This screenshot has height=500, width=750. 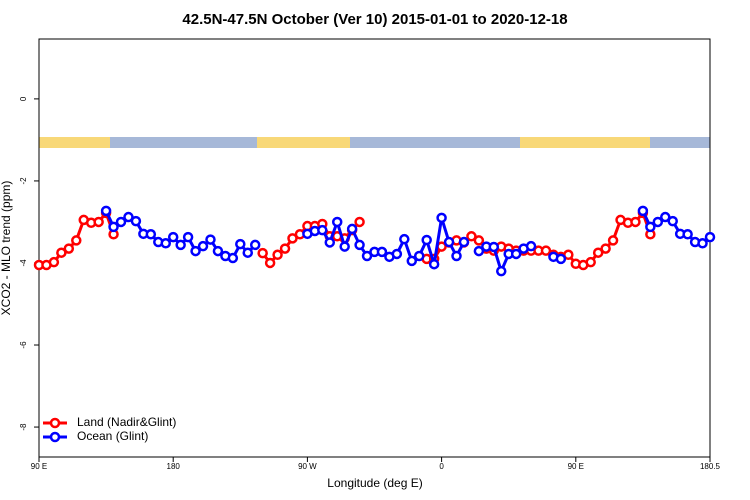 What do you see at coordinates (374, 483) in the screenshot?
I see `x-axis-label: Longitude (deg E)` at bounding box center [374, 483].